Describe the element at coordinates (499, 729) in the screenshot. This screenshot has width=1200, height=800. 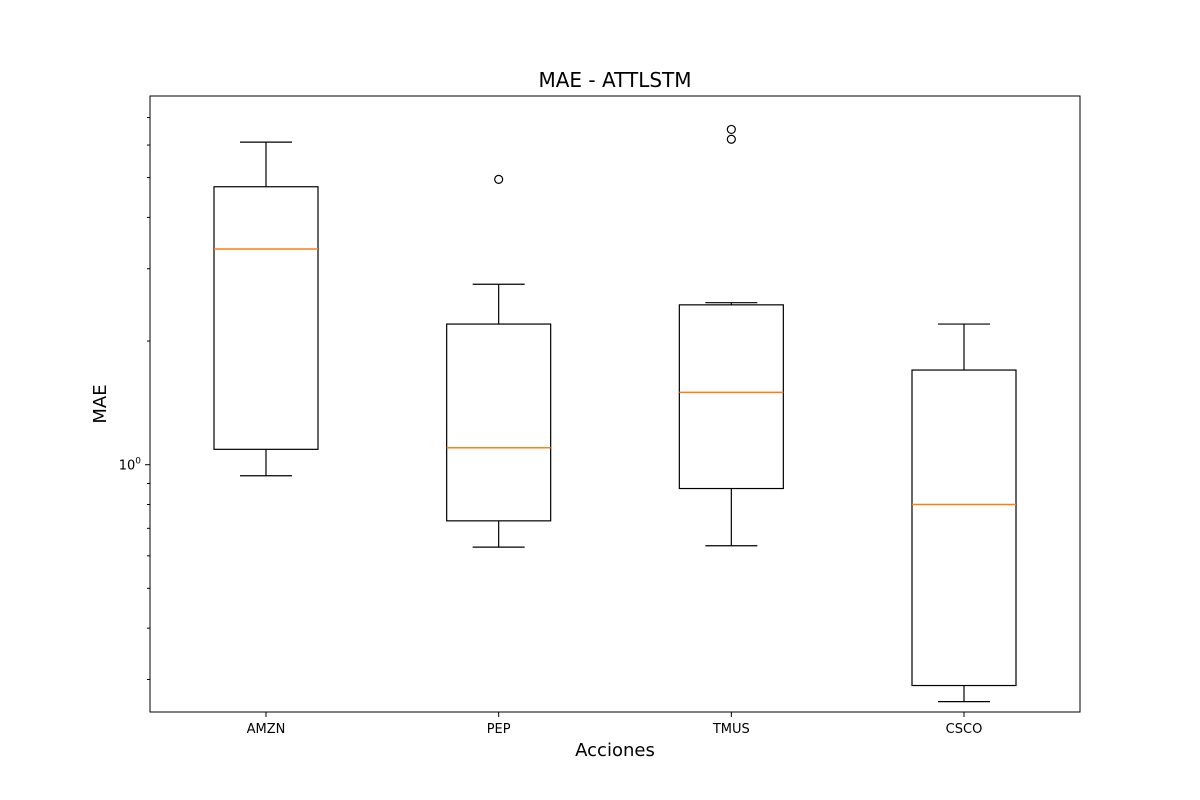
I see `x-tick-label: PEP` at that location.